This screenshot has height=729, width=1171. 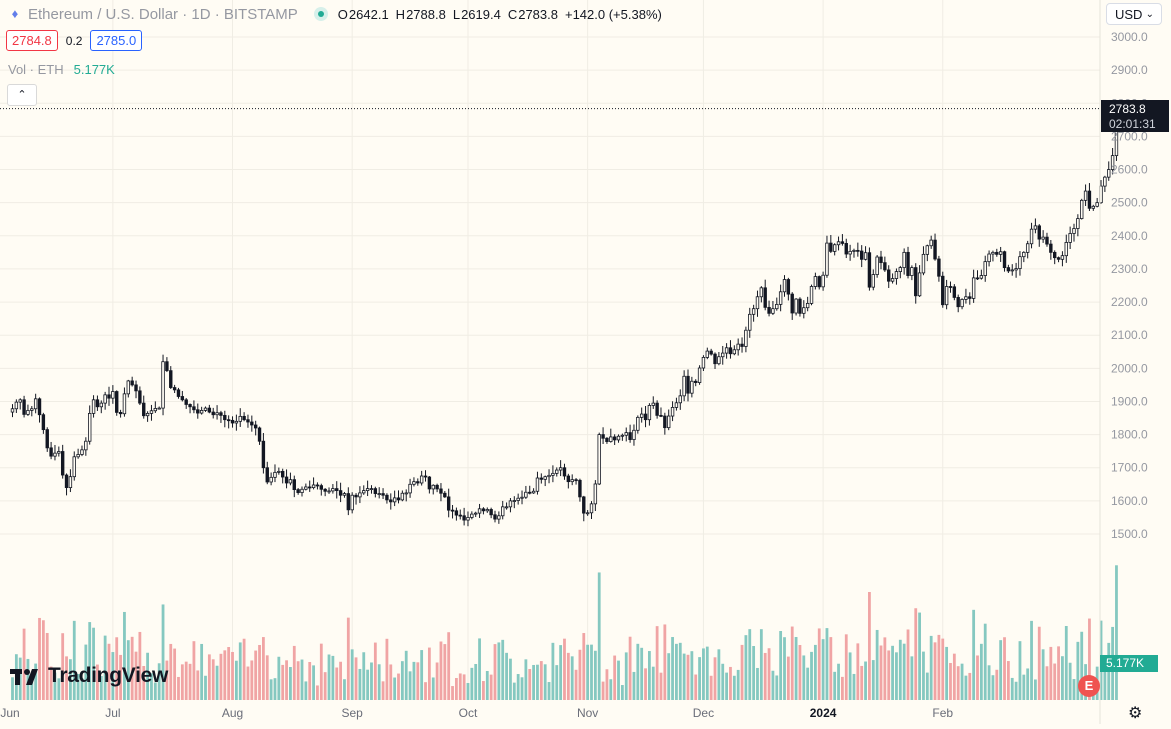 What do you see at coordinates (116, 40) in the screenshot?
I see `ask-price: 2785.0` at bounding box center [116, 40].